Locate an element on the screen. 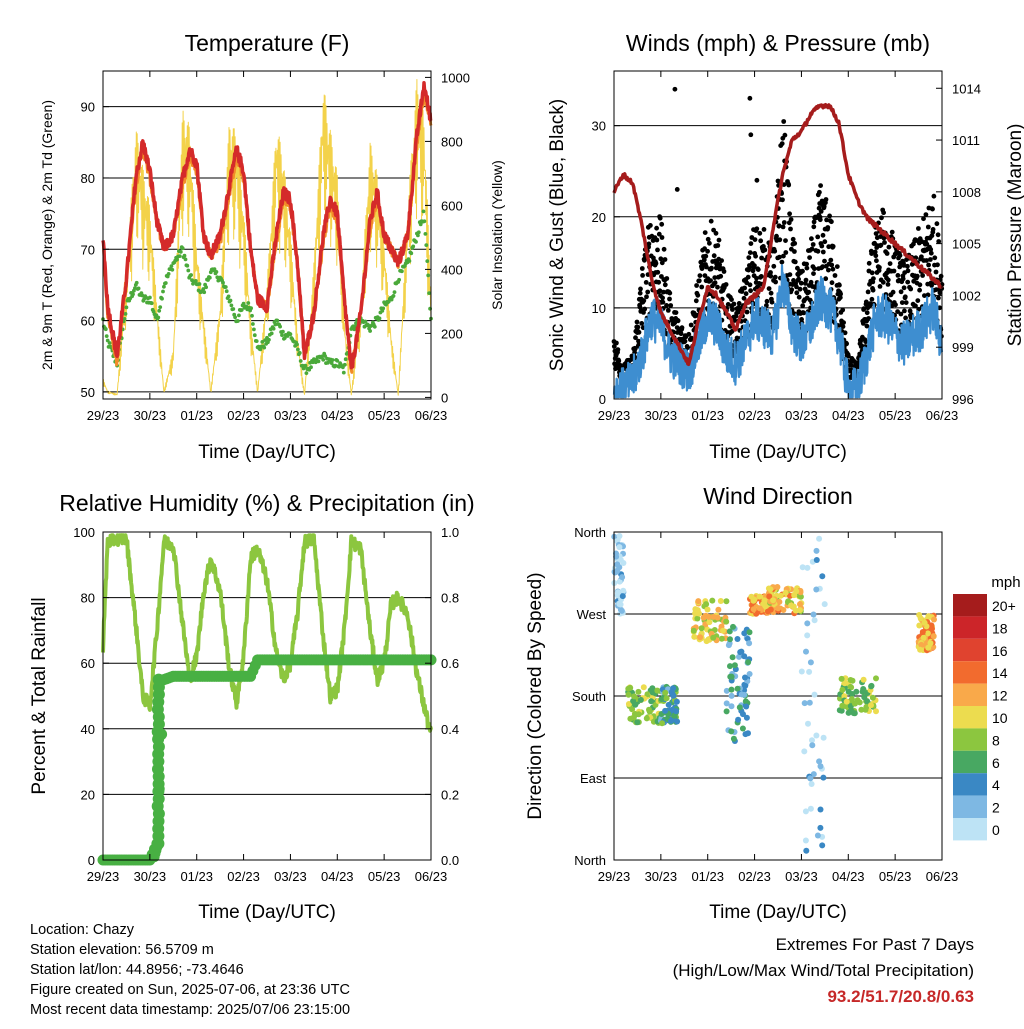  direction-xtick-label: 02/23 is located at coordinates (754, 876).